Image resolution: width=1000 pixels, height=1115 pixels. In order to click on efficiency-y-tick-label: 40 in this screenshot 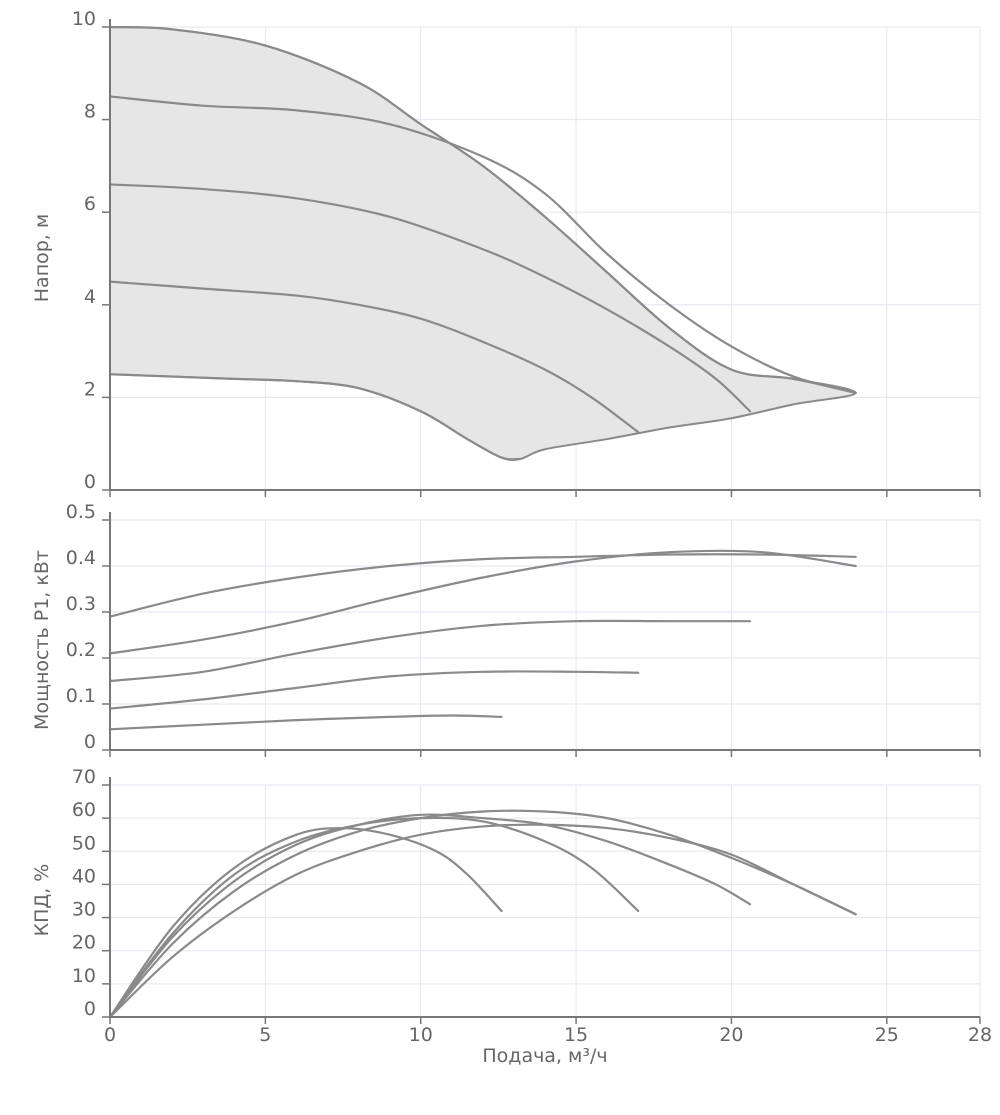, I will do `click(84, 876)`.